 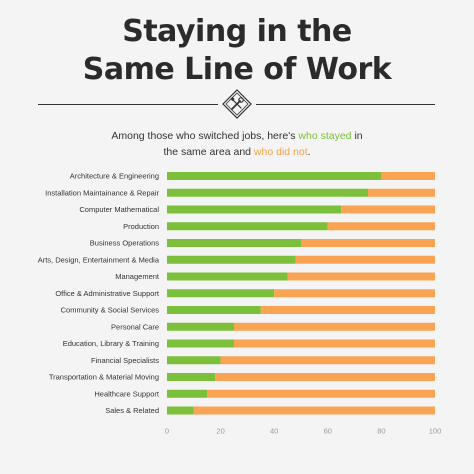 I want to click on category-label: Production, so click(x=141, y=226).